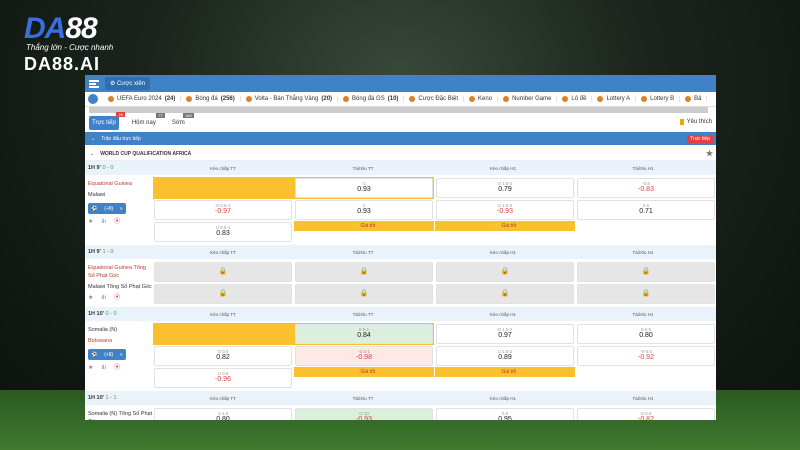 The height and width of the screenshot is (450, 800). I want to click on menu-icon, so click(94, 83).